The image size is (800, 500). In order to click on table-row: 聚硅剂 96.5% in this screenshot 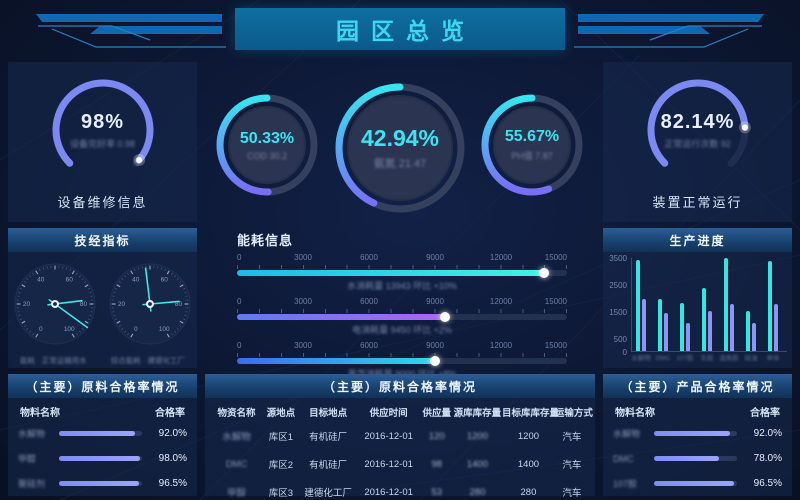, I will do `click(102, 483)`.